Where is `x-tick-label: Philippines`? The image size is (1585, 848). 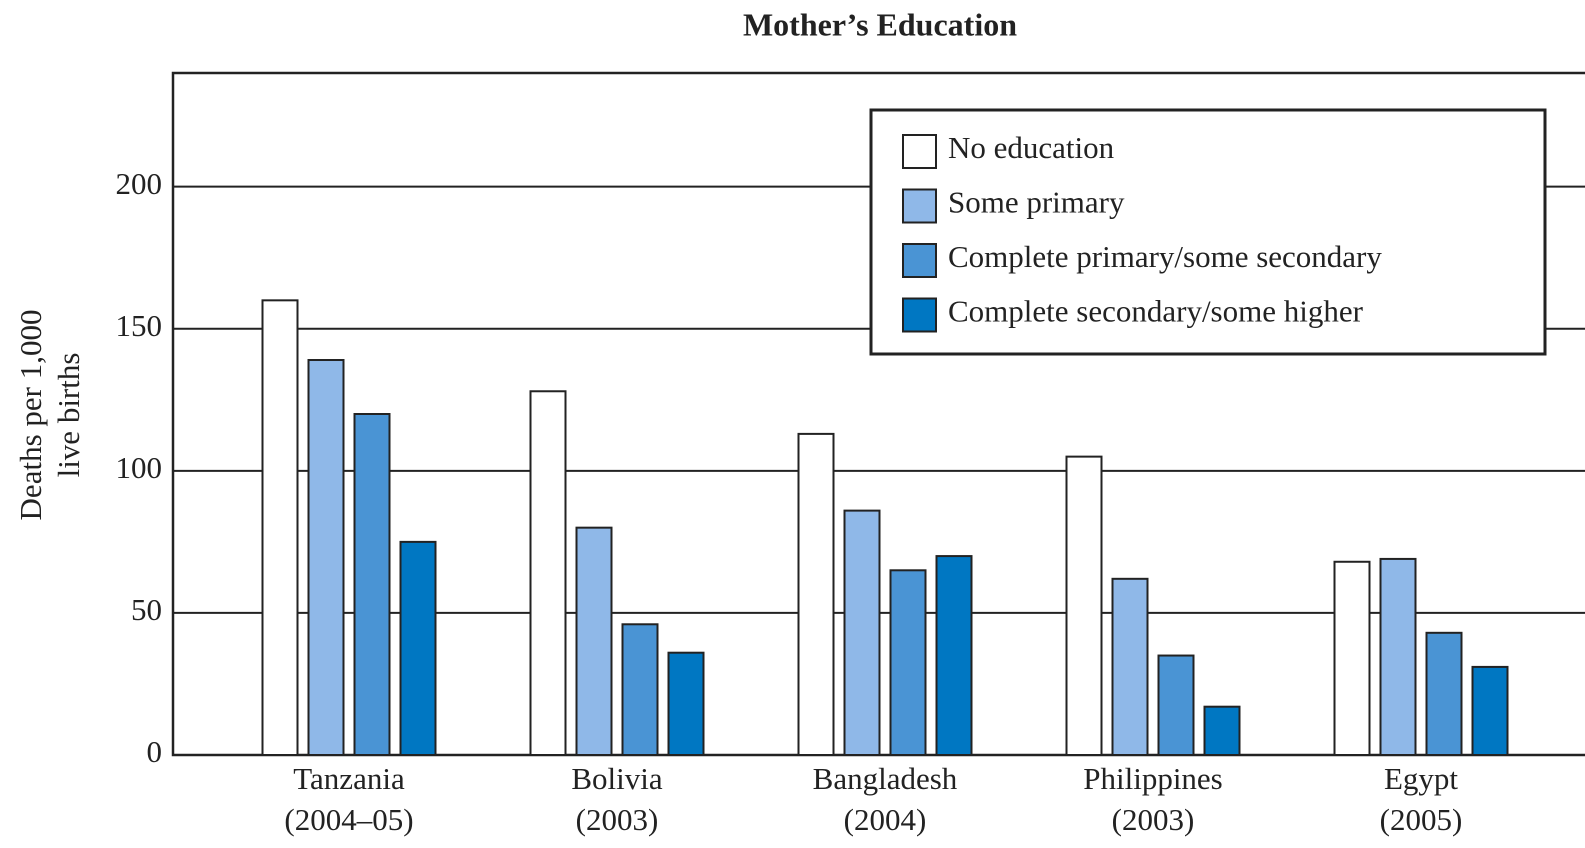
x-tick-label: Philippines is located at coordinates (1153, 778).